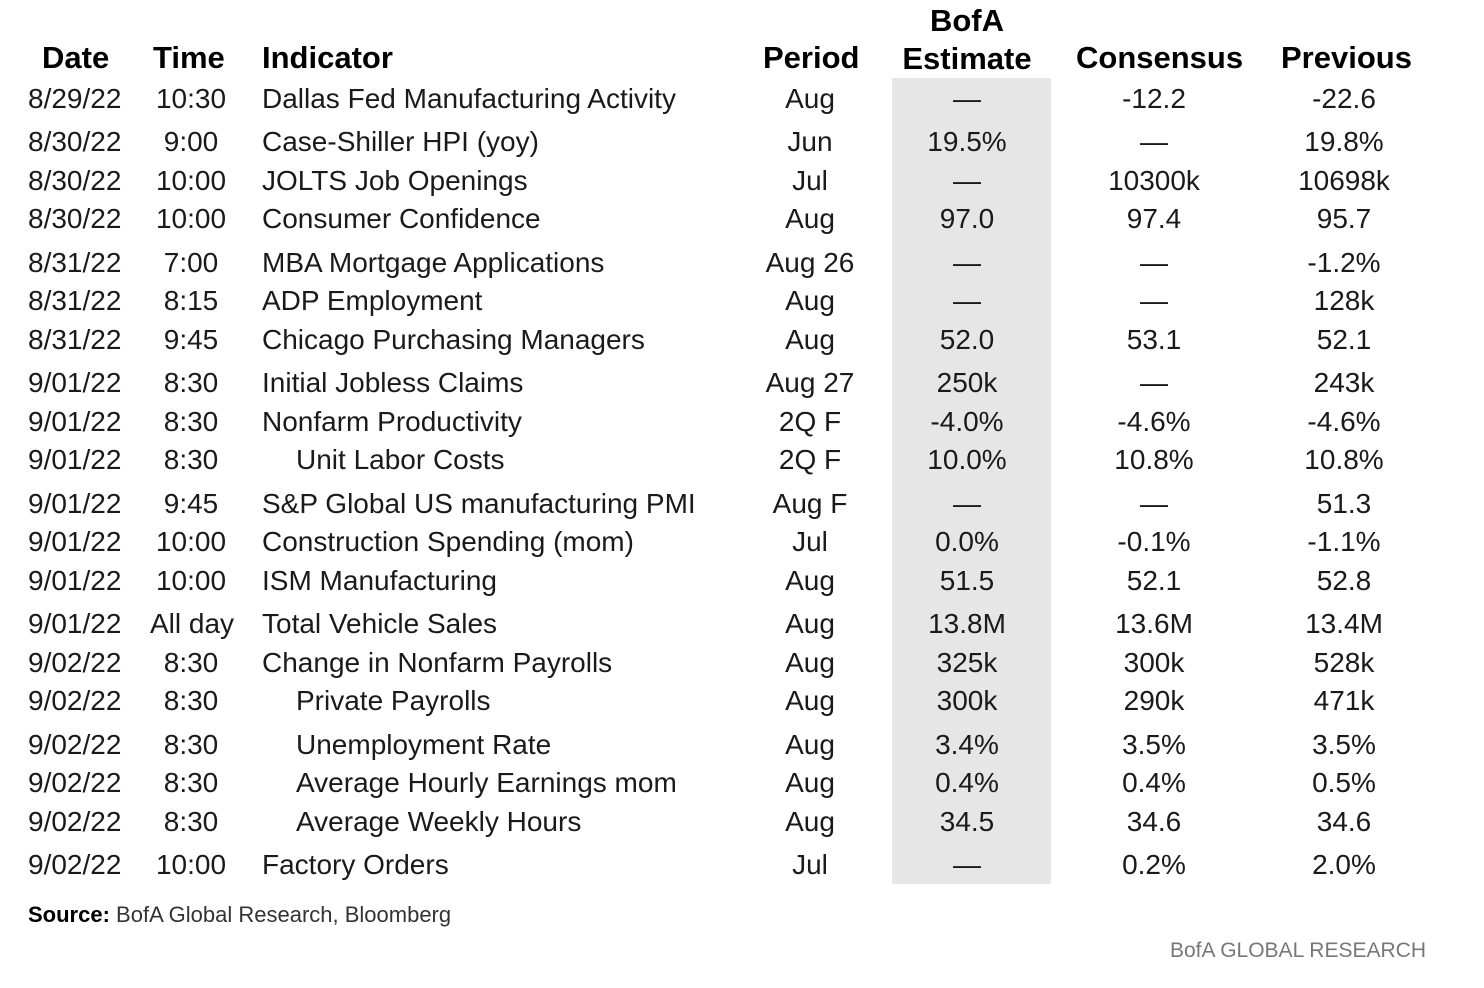 The image size is (1484, 988). Describe the element at coordinates (1160, 57) in the screenshot. I see `header-consensus: Consensus` at that location.